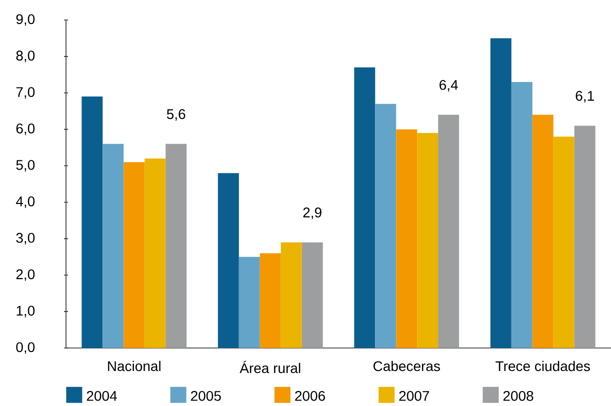 The width and height of the screenshot is (611, 406). What do you see at coordinates (25, 93) in the screenshot?
I see `y-tick-label: 7,0` at bounding box center [25, 93].